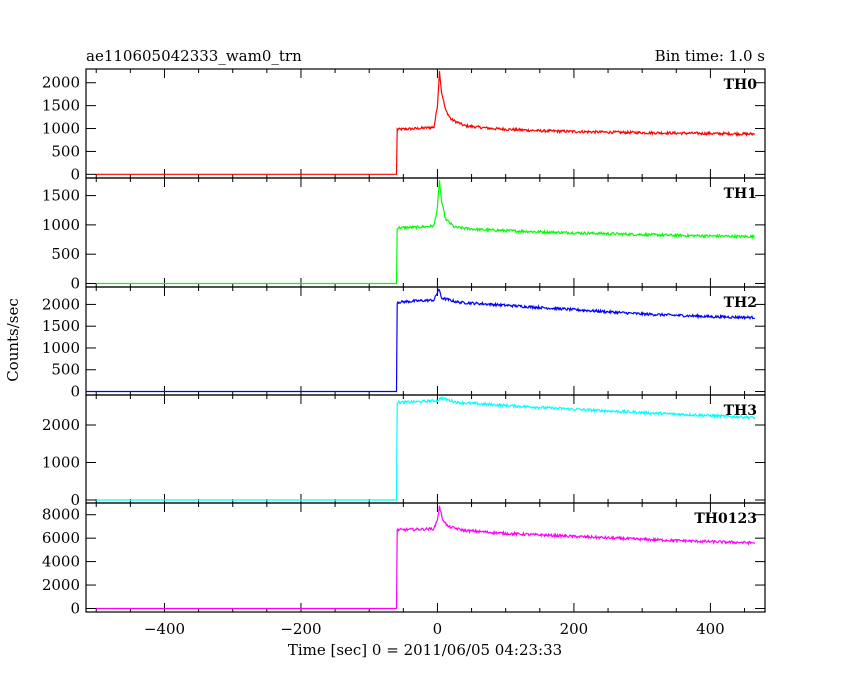 The image size is (850, 680). I want to click on chart-title: ae110605042333_wam0_trn, so click(194, 56).